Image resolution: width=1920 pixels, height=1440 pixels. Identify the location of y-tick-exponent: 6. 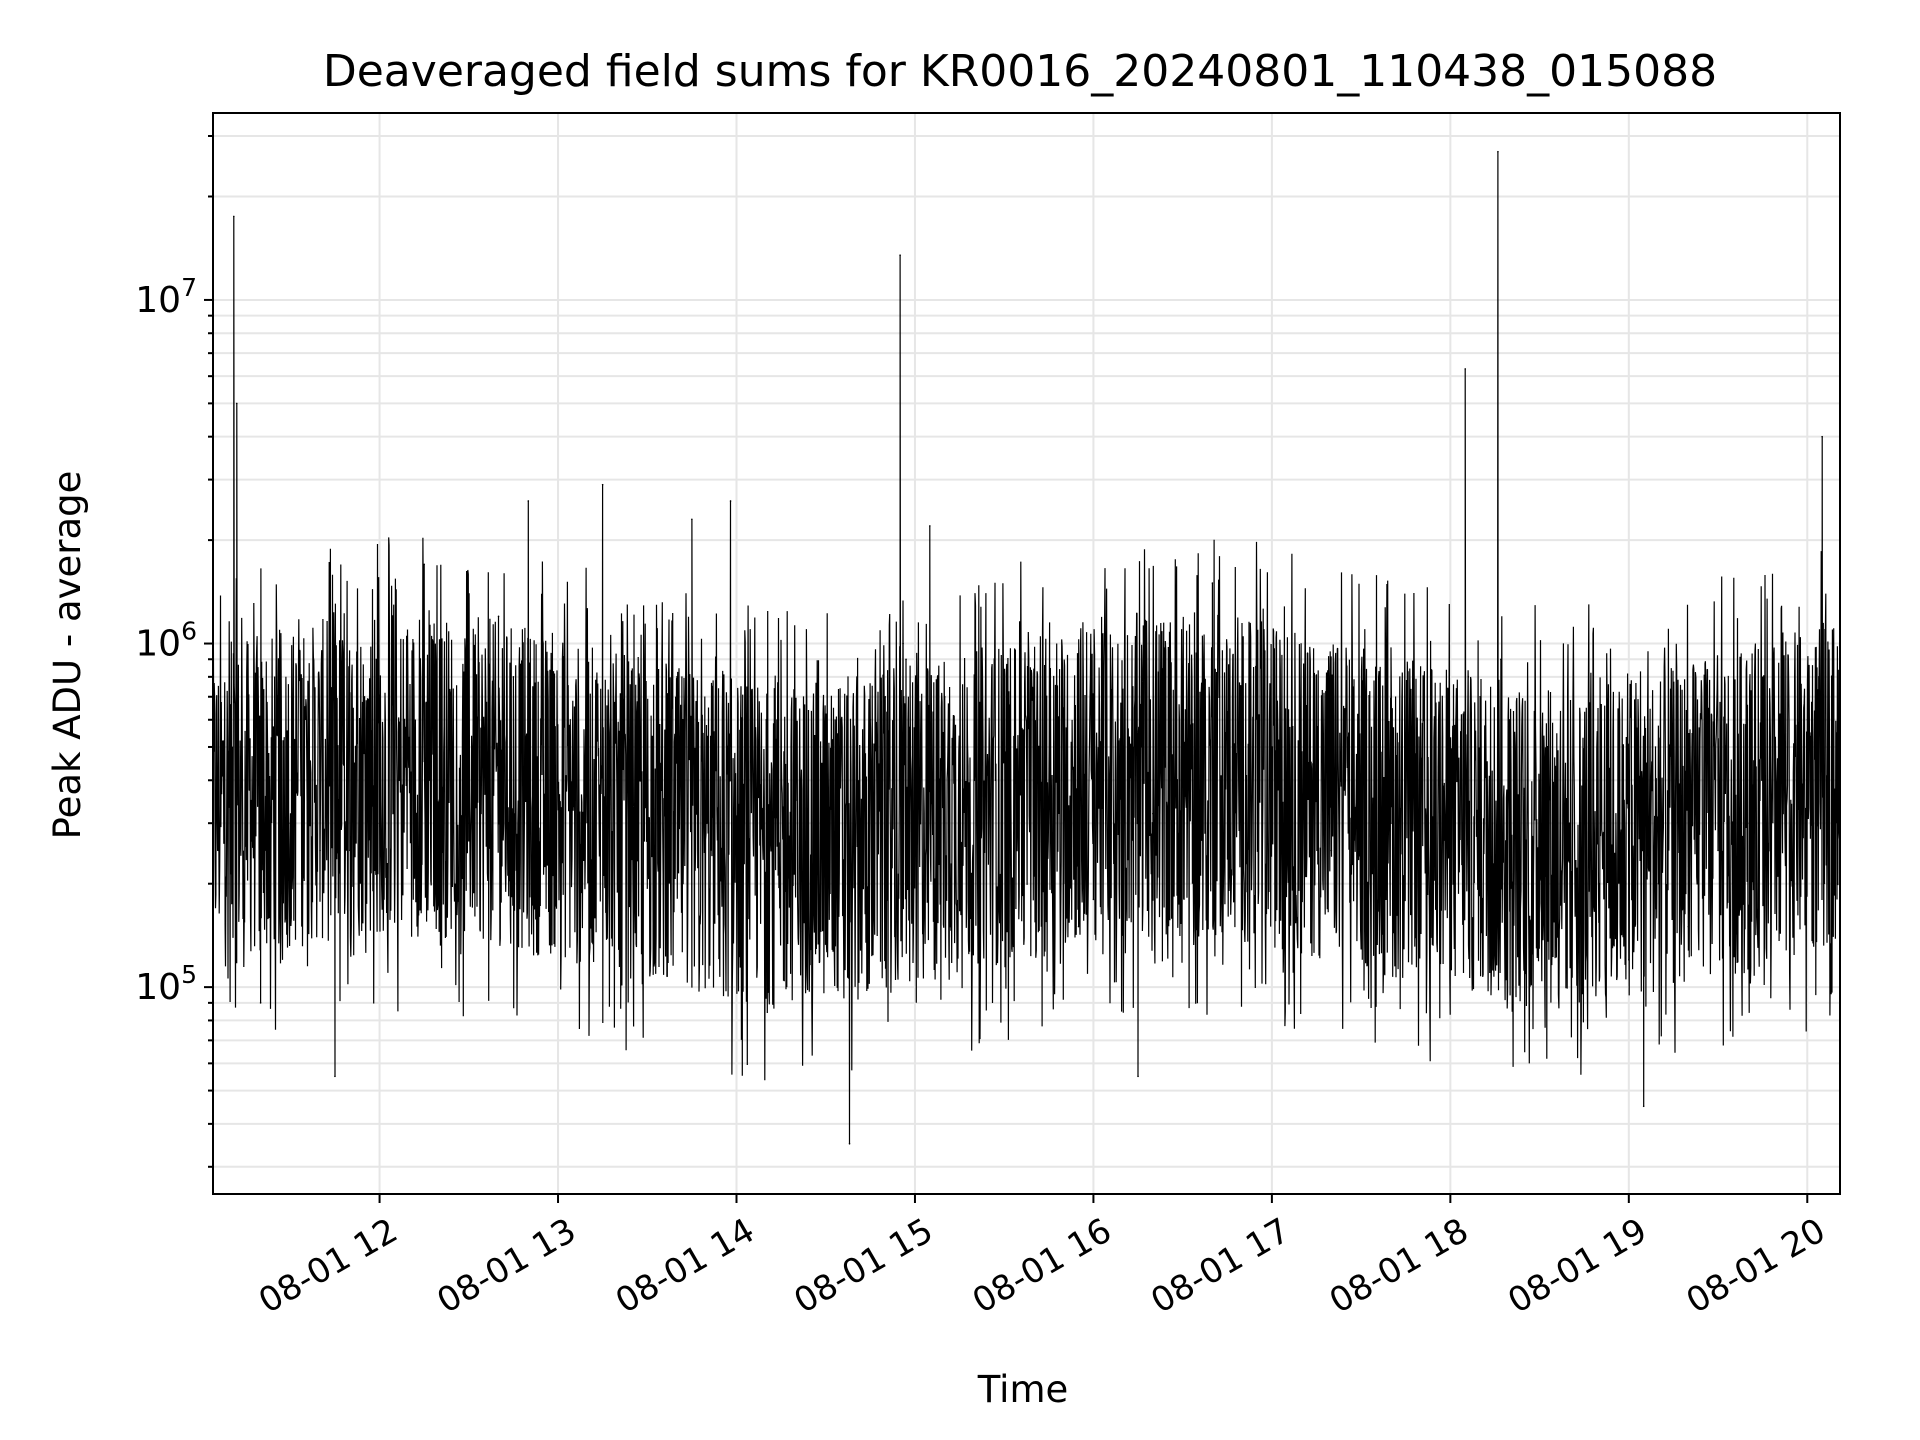
(189, 631).